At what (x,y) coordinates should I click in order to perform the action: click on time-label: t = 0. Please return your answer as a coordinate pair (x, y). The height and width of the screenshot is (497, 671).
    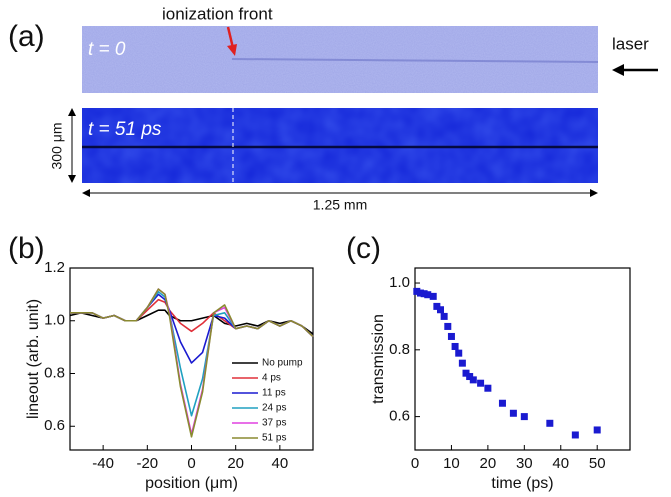
    Looking at the image, I should click on (107, 49).